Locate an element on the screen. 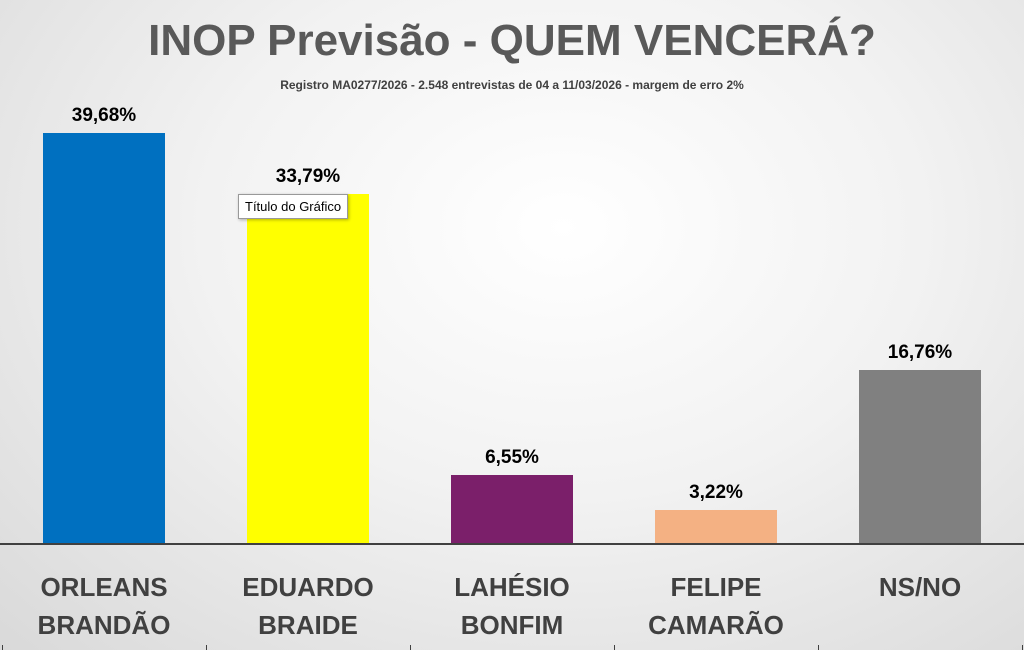 This screenshot has width=1024, height=650. data-label: 16,76% is located at coordinates (920, 352).